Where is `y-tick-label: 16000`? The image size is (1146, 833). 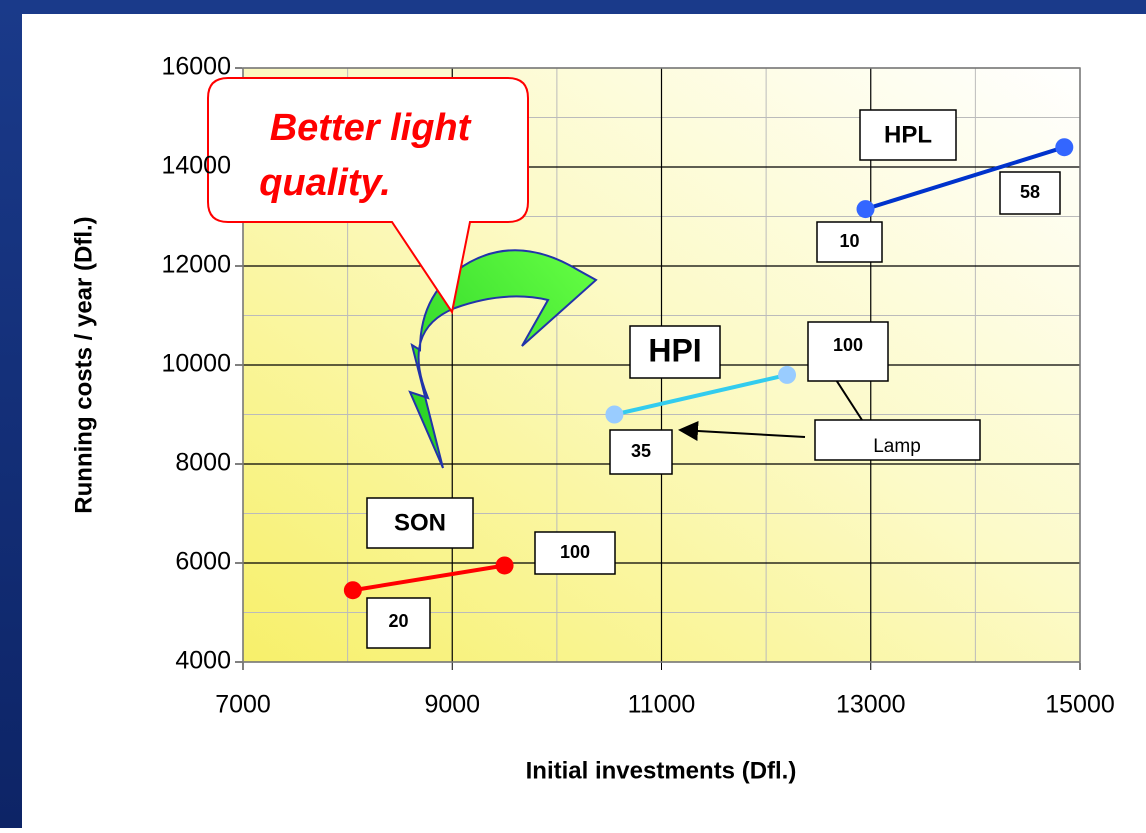
y-tick-label: 16000 is located at coordinates (196, 67).